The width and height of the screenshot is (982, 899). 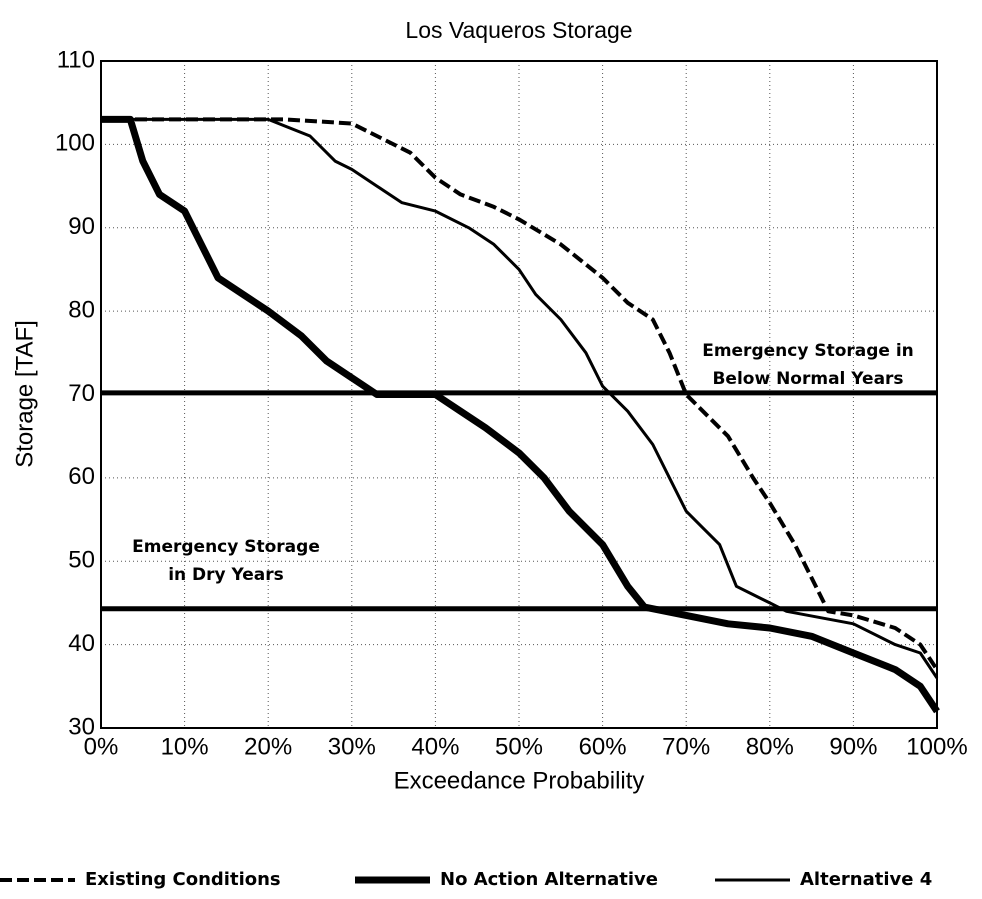 What do you see at coordinates (807, 379) in the screenshot?
I see `annotation: Below Normal Years` at bounding box center [807, 379].